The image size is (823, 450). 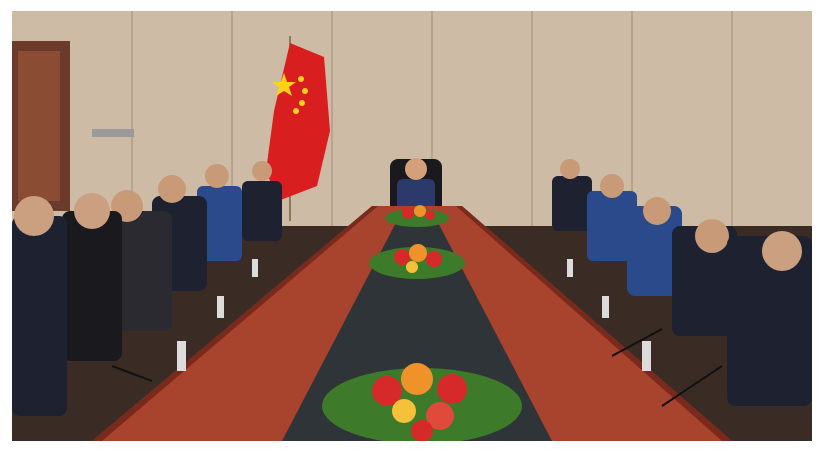 What do you see at coordinates (113, 133) in the screenshot?
I see `light-switch` at bounding box center [113, 133].